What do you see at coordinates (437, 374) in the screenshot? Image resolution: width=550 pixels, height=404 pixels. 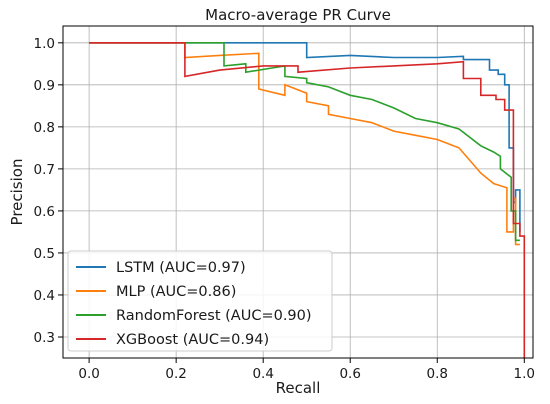 I see `x-tick-label: 0.8` at bounding box center [437, 374].